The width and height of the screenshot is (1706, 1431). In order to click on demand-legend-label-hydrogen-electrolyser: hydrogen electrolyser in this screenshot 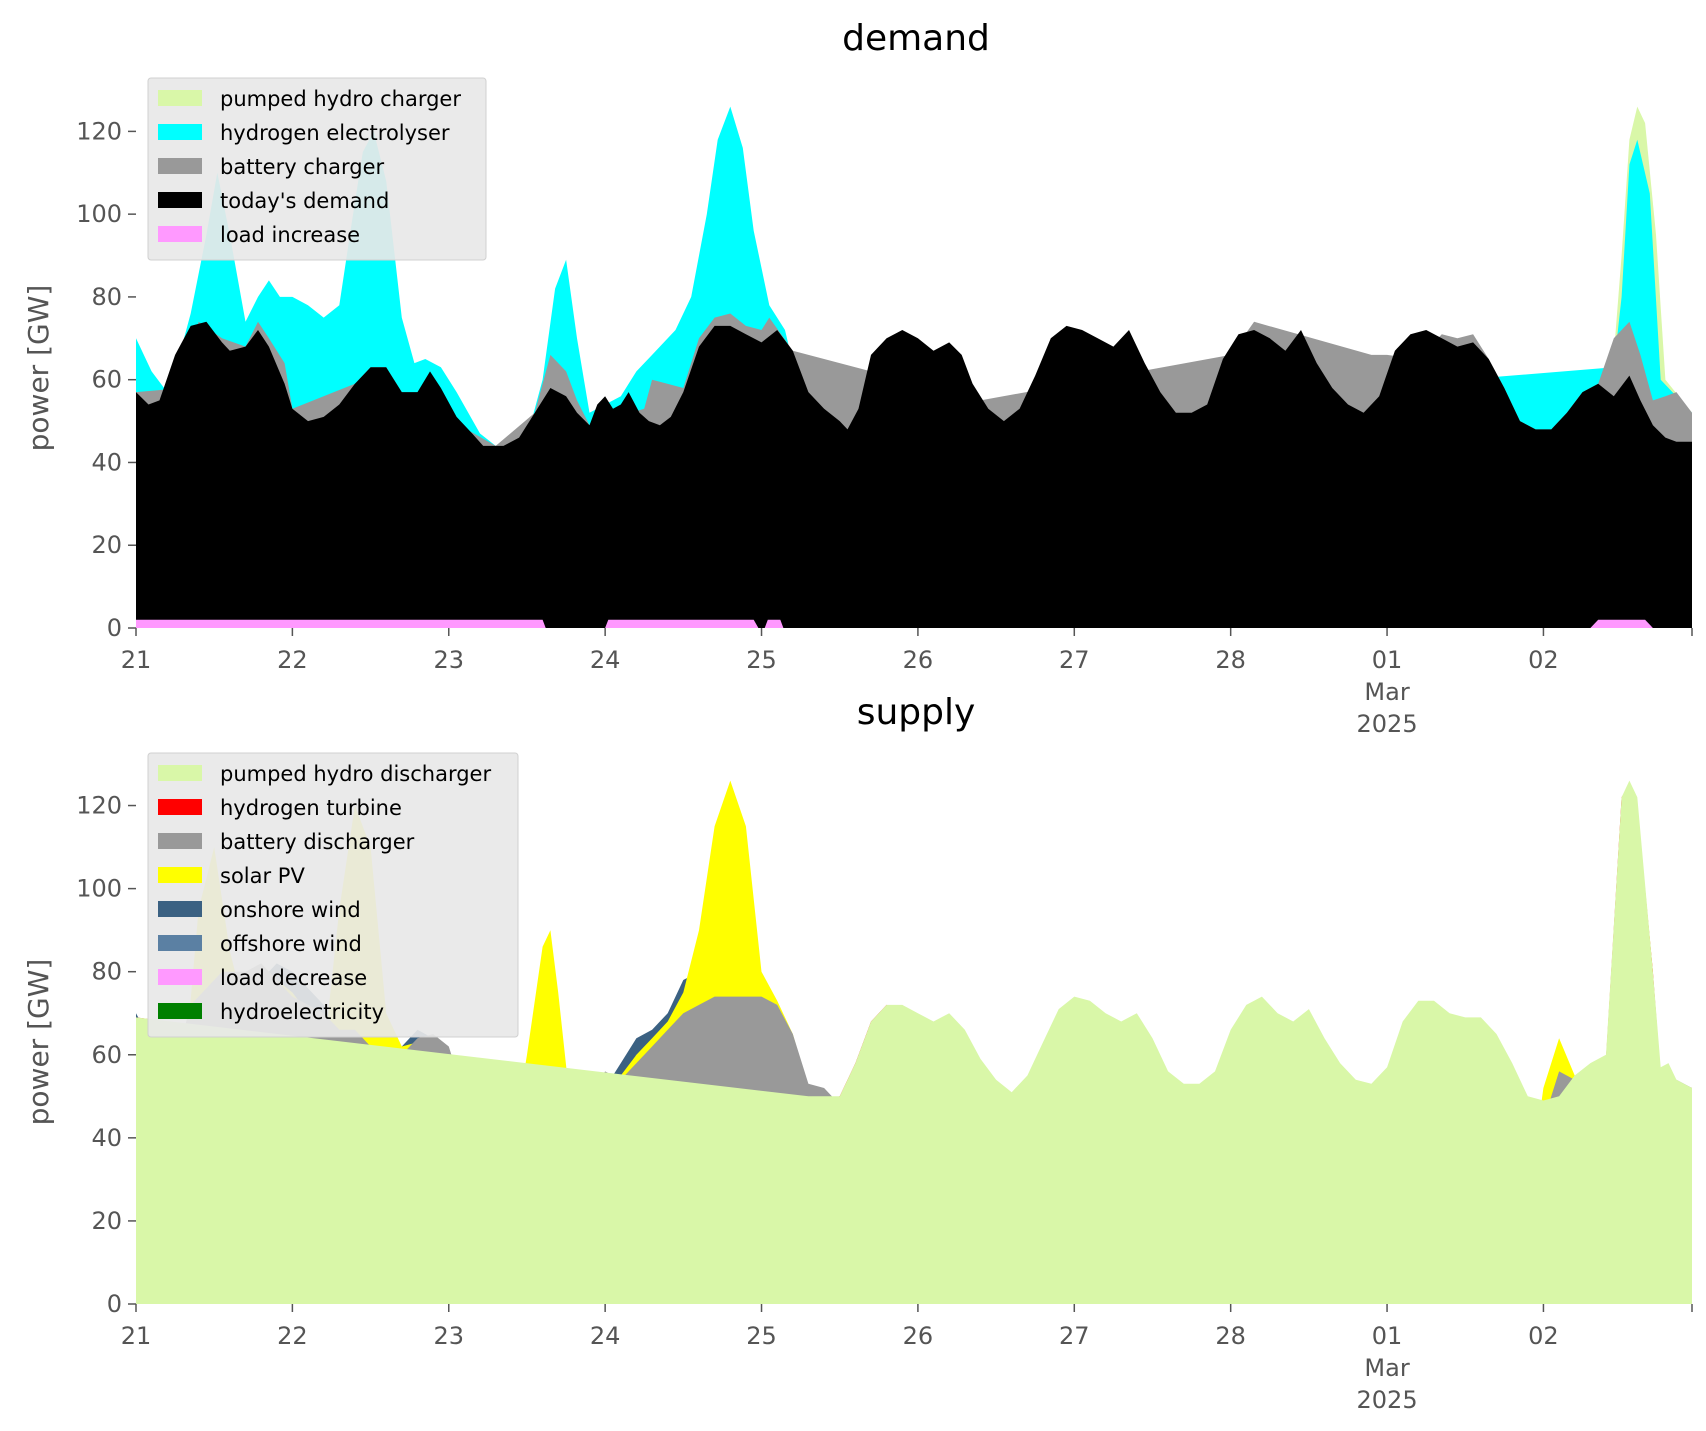, I will do `click(335, 133)`.